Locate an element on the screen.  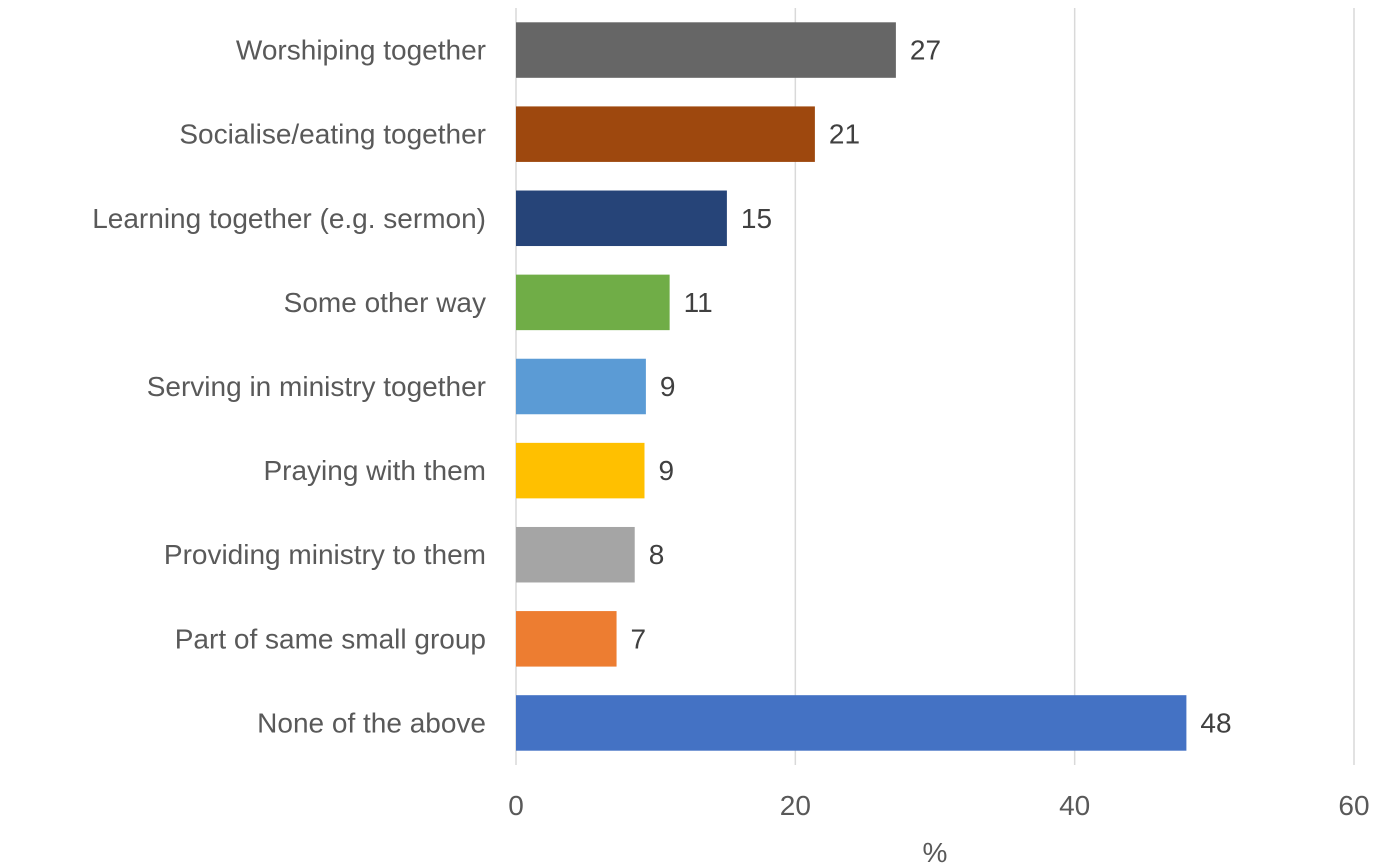
category-label: Part of same small group is located at coordinates (330, 638).